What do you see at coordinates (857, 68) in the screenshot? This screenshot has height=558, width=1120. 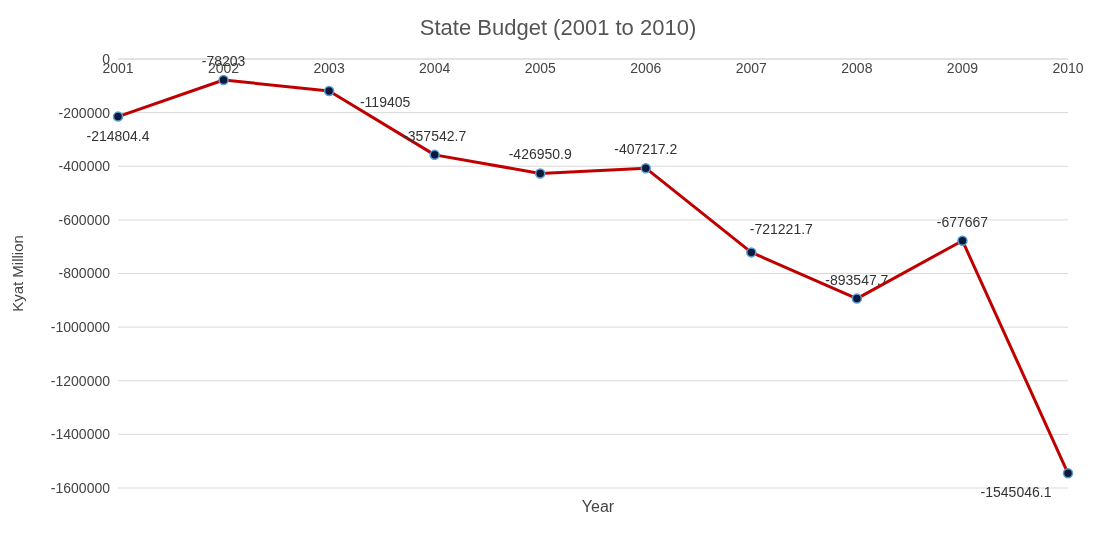 I see `x-tick-label: 2008` at bounding box center [857, 68].